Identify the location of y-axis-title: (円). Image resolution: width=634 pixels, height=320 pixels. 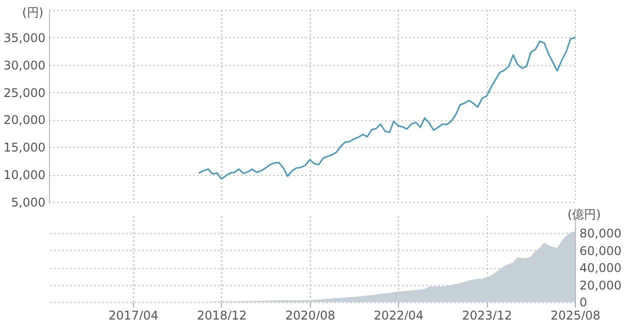
(33, 13).